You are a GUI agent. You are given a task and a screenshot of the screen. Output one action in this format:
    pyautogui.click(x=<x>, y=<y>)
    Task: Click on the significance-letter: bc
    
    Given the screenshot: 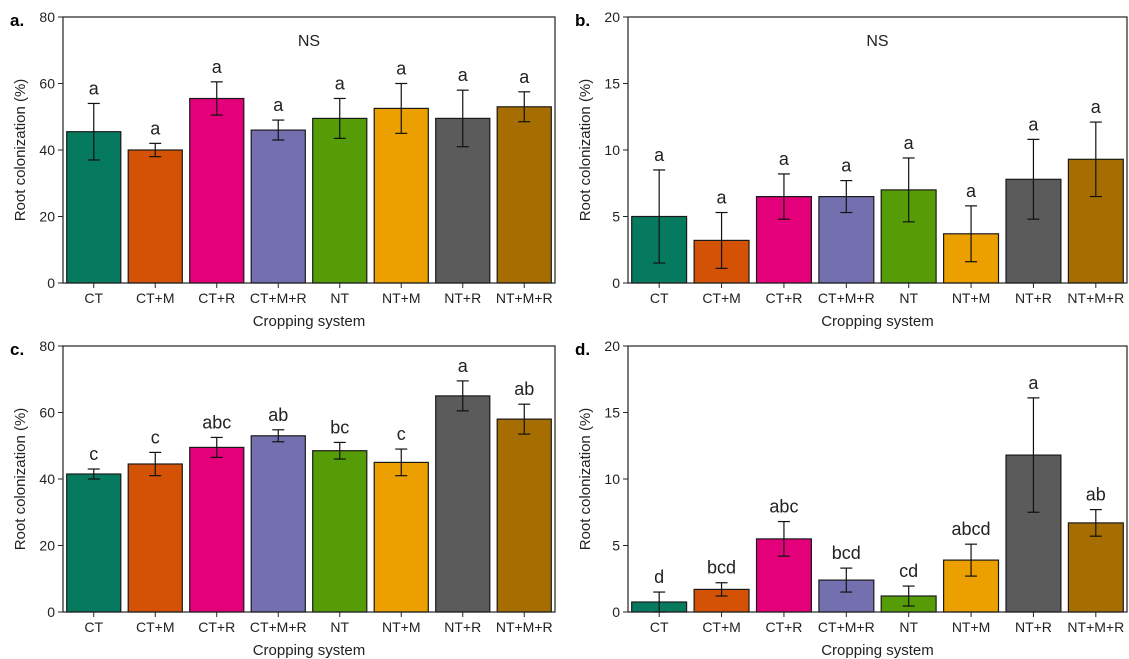 What is the action you would take?
    pyautogui.click(x=339, y=427)
    